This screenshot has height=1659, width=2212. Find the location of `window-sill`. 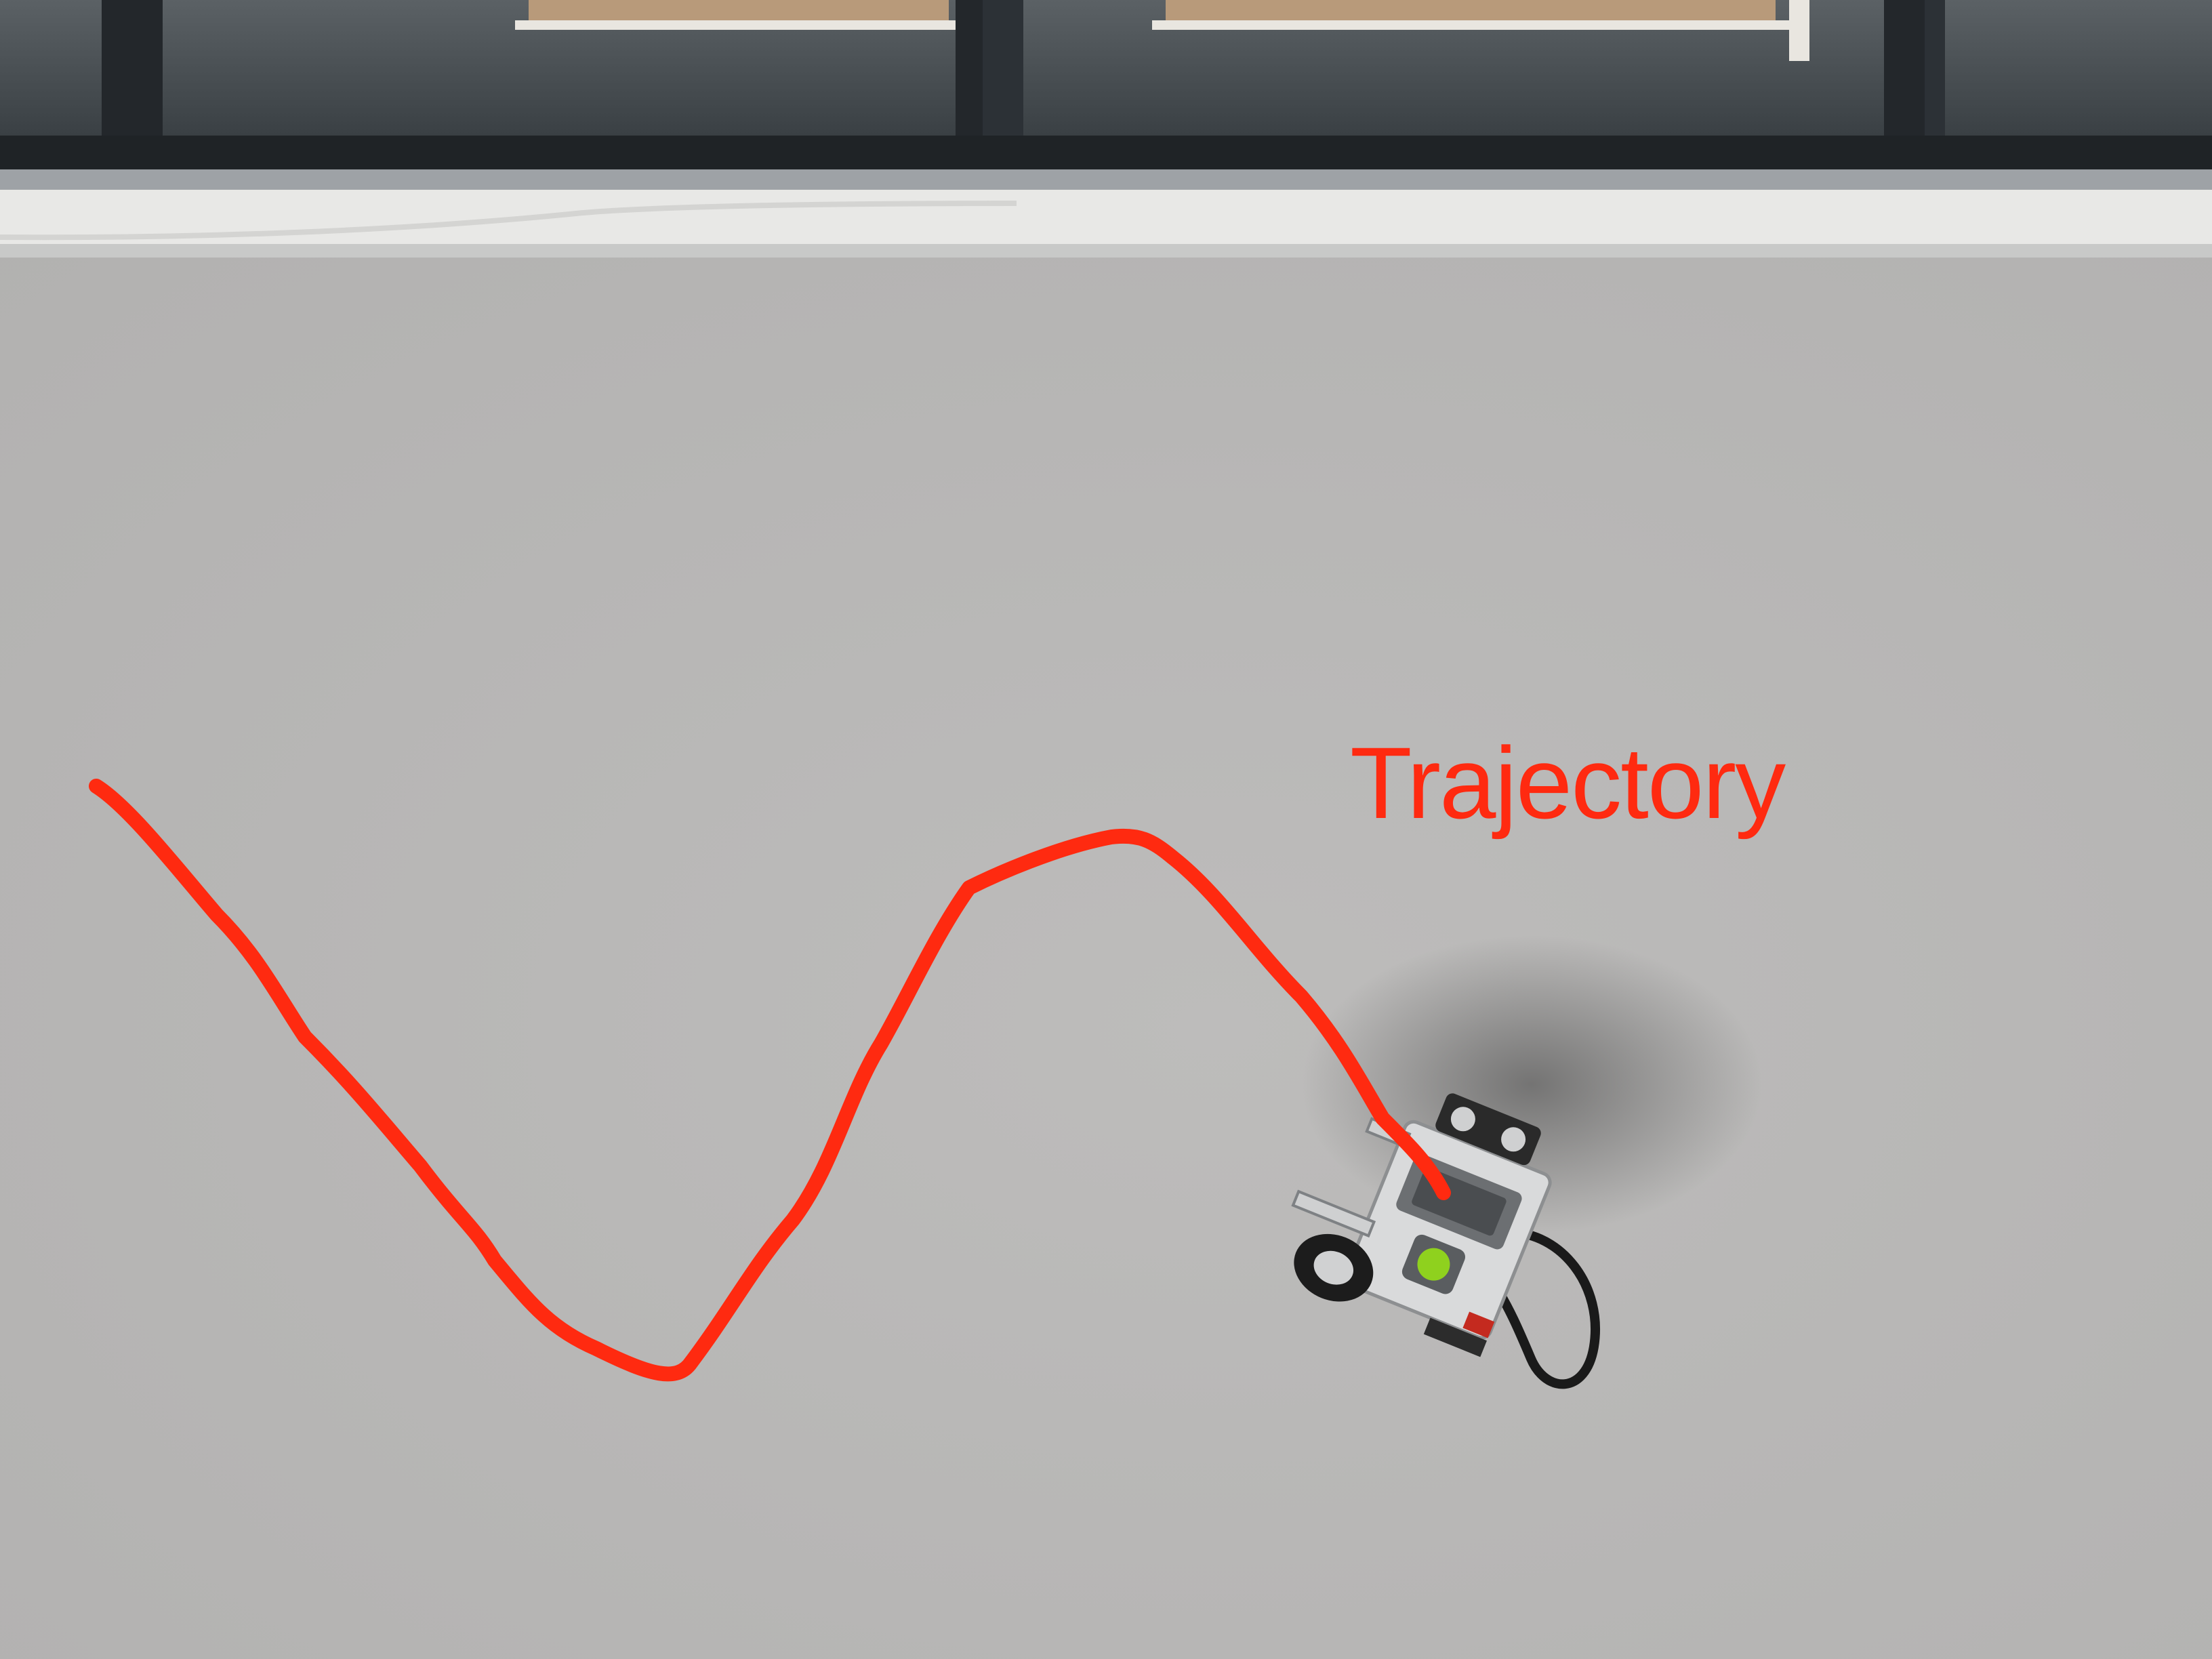

window-sill is located at coordinates (1106, 213).